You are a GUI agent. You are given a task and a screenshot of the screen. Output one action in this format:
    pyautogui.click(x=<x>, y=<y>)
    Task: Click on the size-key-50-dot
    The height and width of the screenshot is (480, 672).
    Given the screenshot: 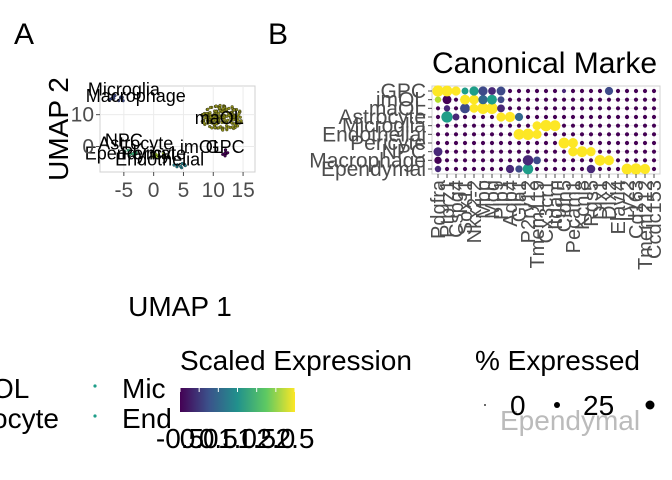 What is the action you would take?
    pyautogui.click(x=650, y=405)
    